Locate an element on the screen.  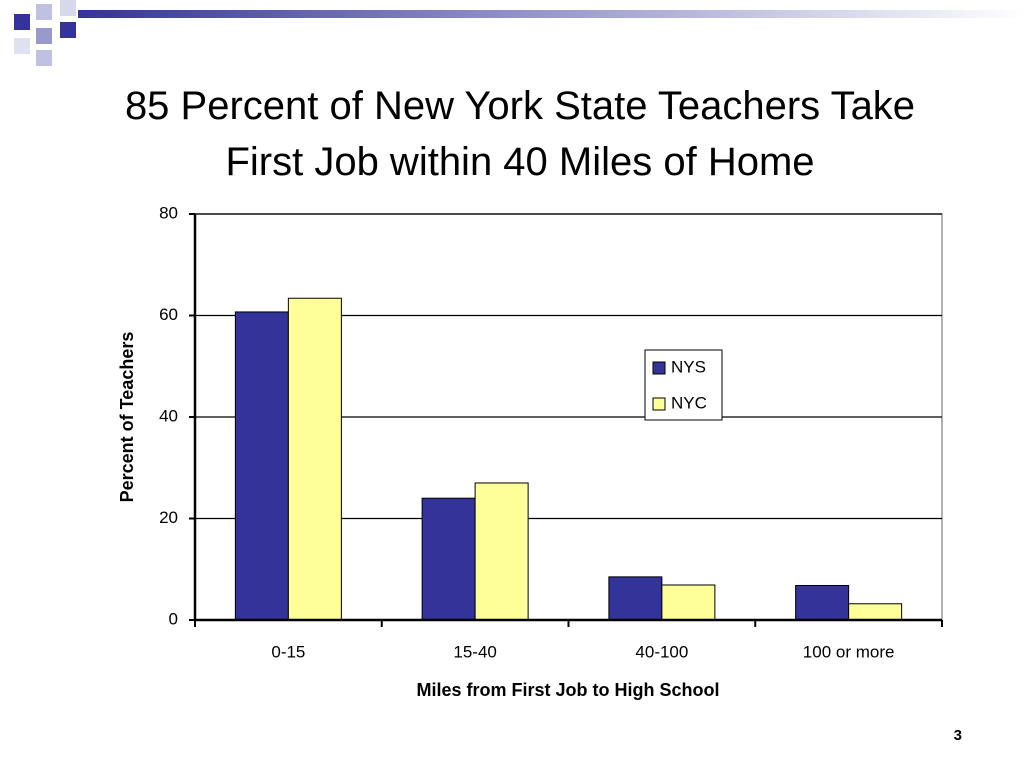
header-bar is located at coordinates (551, 14).